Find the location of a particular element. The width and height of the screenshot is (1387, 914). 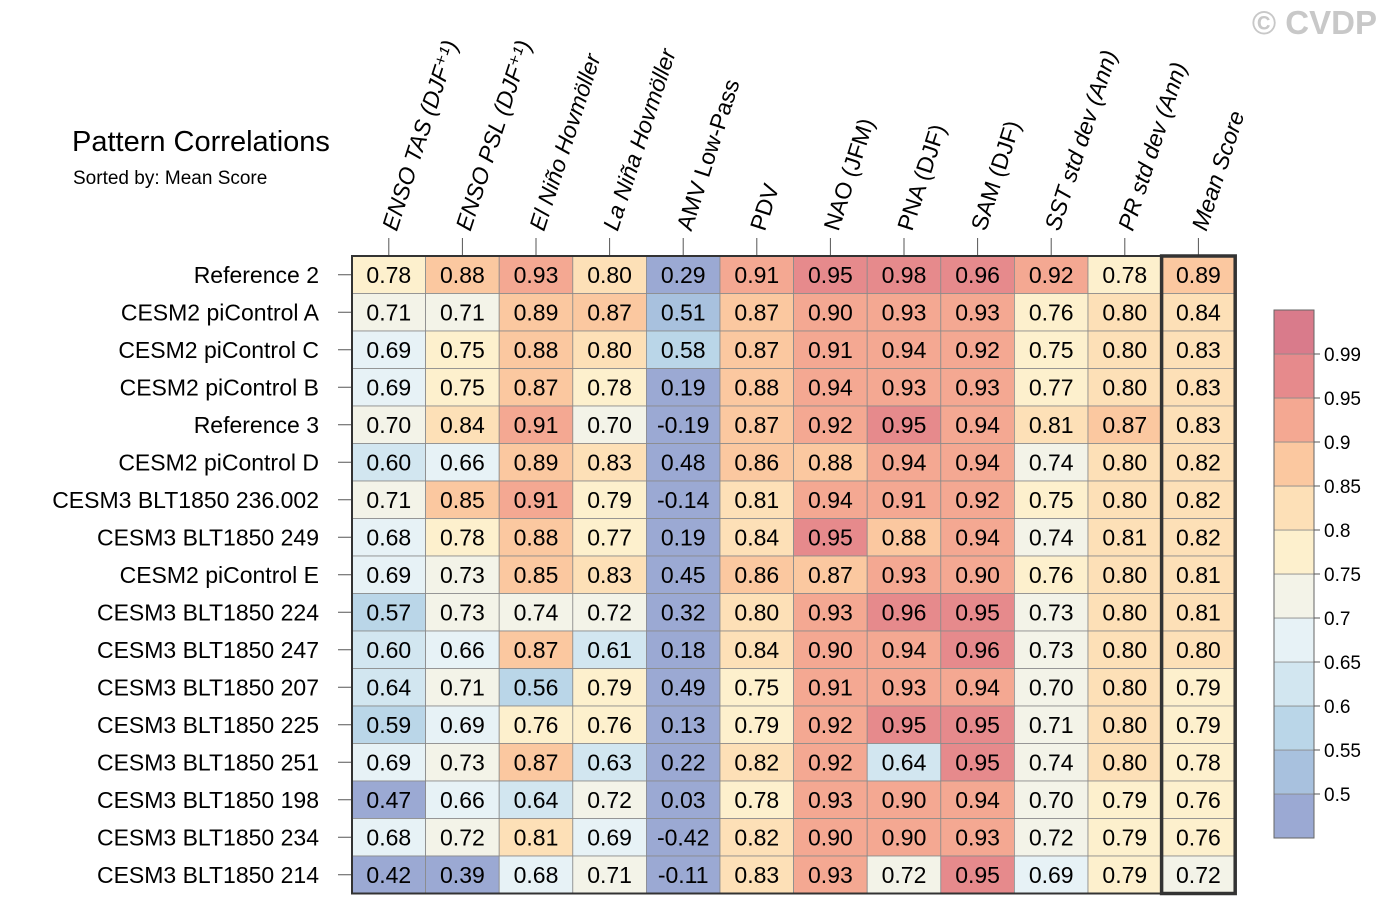

cell-value-label: 0.69 is located at coordinates (388, 387).